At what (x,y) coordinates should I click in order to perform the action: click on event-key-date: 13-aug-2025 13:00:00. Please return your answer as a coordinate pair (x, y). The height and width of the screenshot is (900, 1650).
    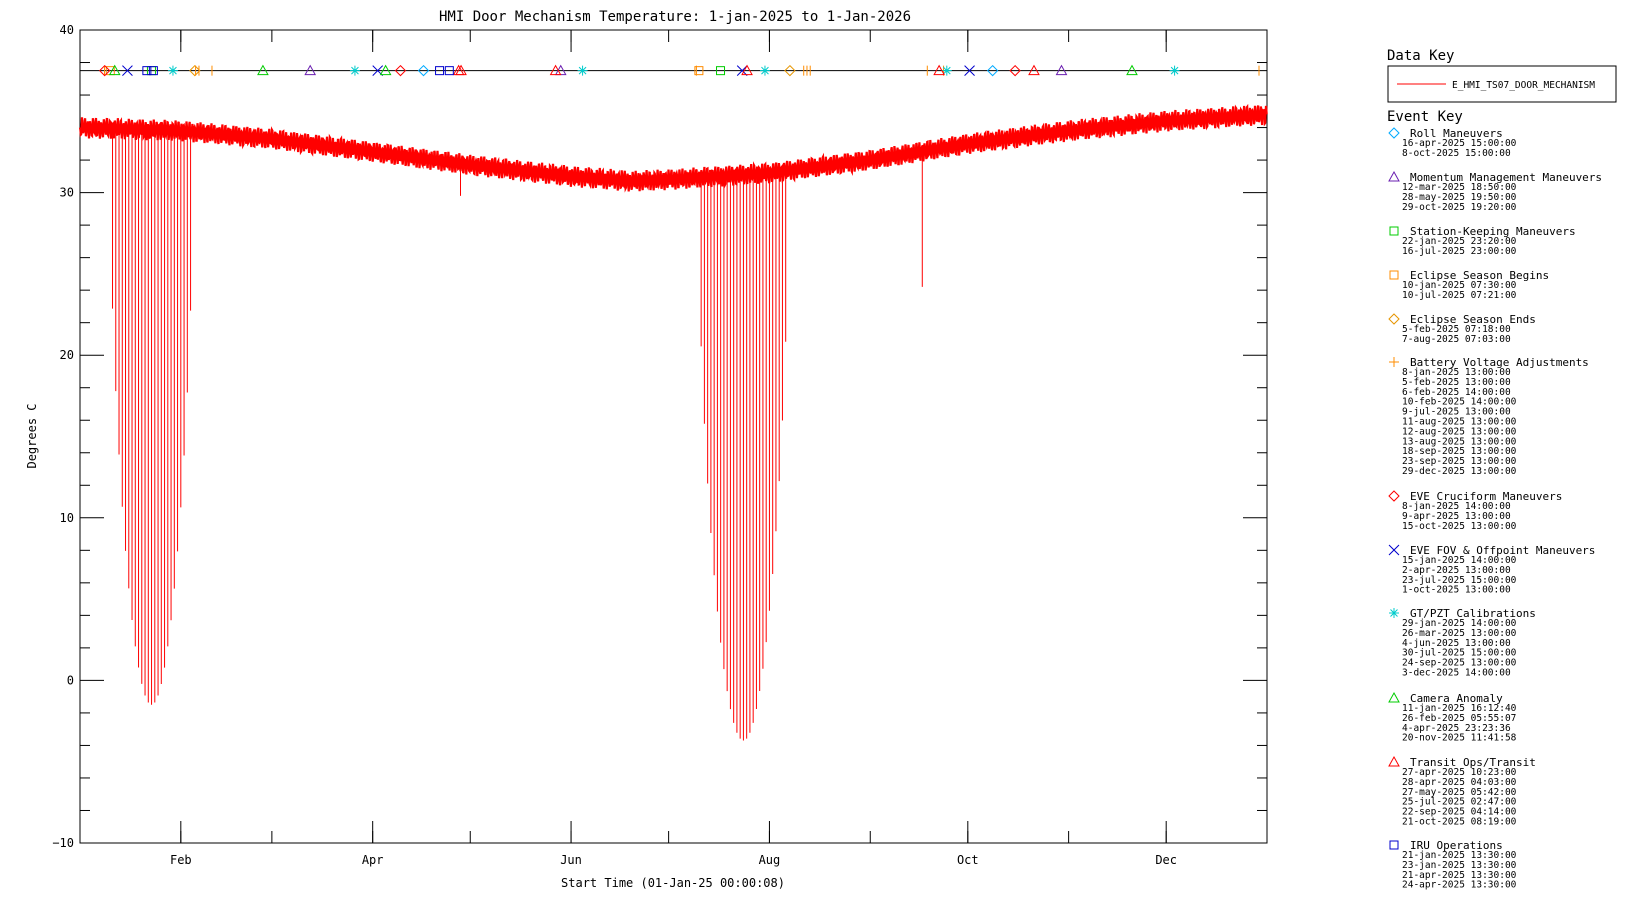
    Looking at the image, I should click on (1459, 441).